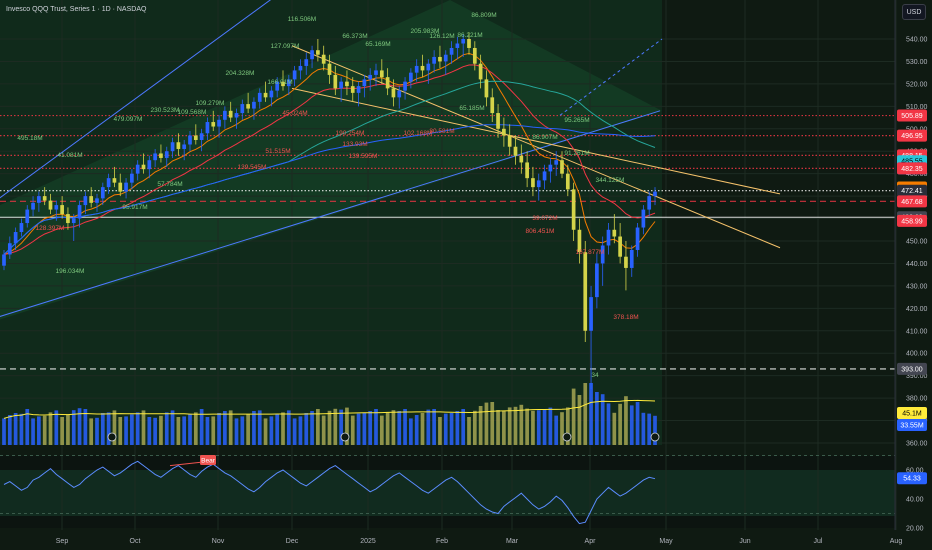 The width and height of the screenshot is (932, 550). Describe the element at coordinates (610, 180) in the screenshot. I see `volume-annotation-28: 344.125M` at that location.